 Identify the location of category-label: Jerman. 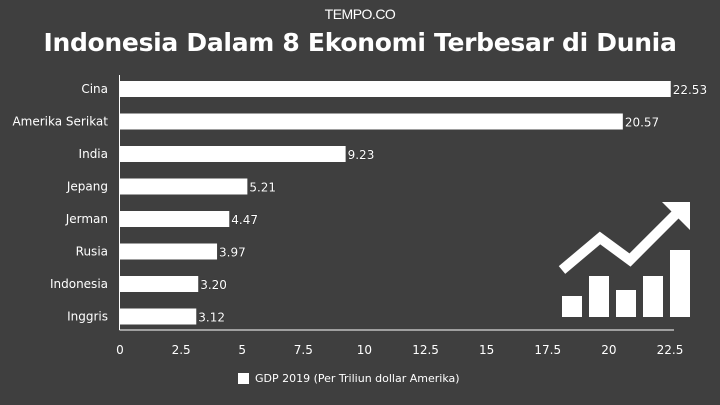
(86, 219).